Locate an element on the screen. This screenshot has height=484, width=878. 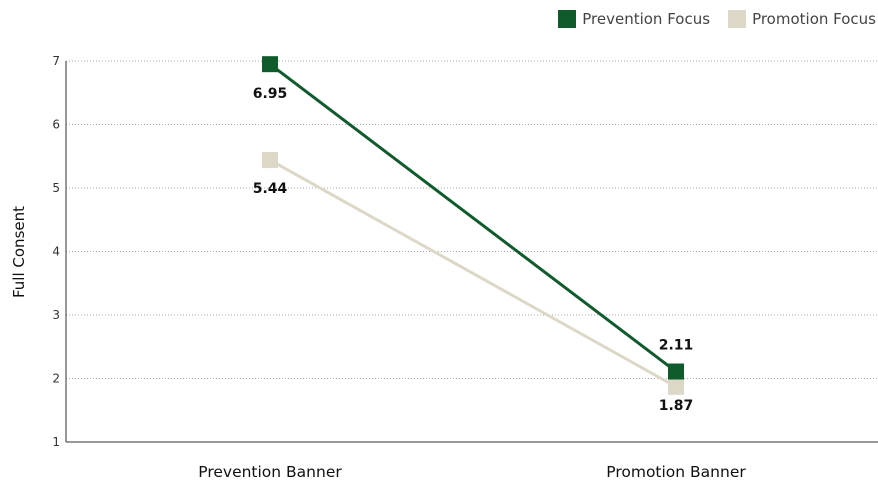
y-tick-2: 2 is located at coordinates (56, 379).